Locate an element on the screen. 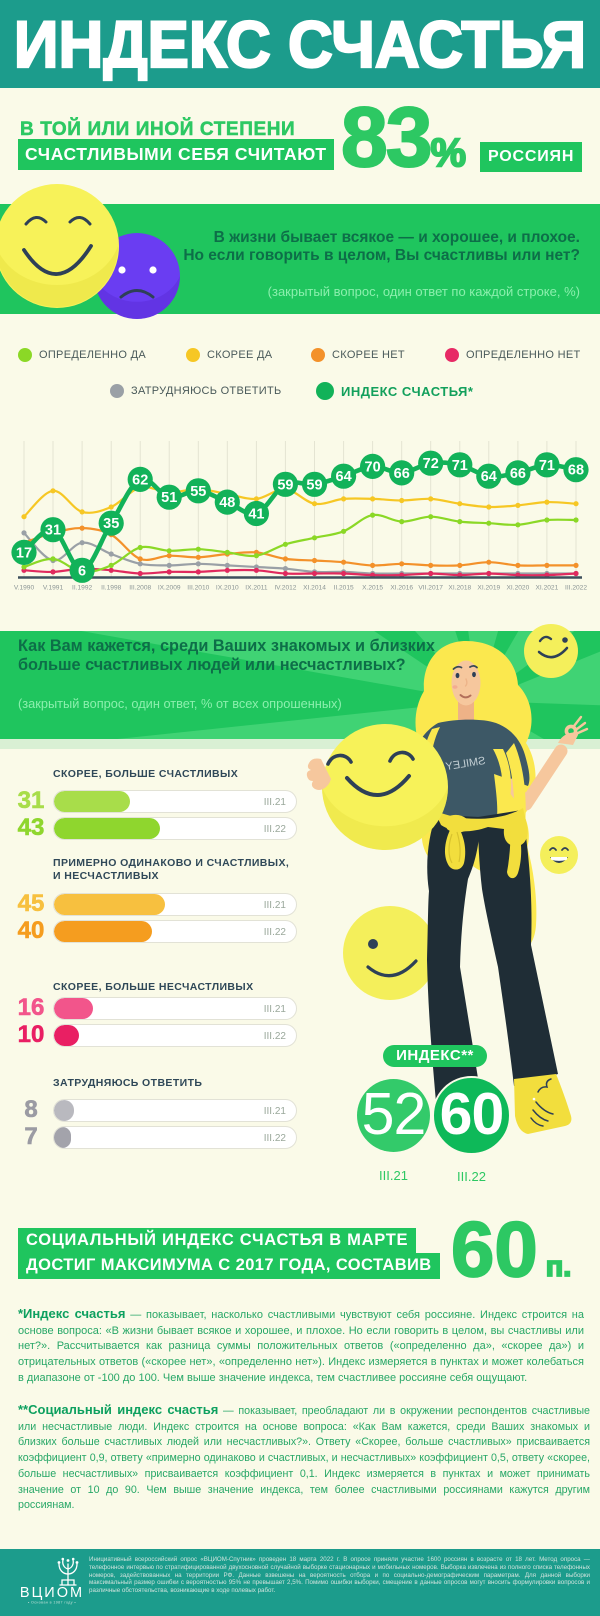  svg-text: III.2008 is located at coordinates (140, 588).